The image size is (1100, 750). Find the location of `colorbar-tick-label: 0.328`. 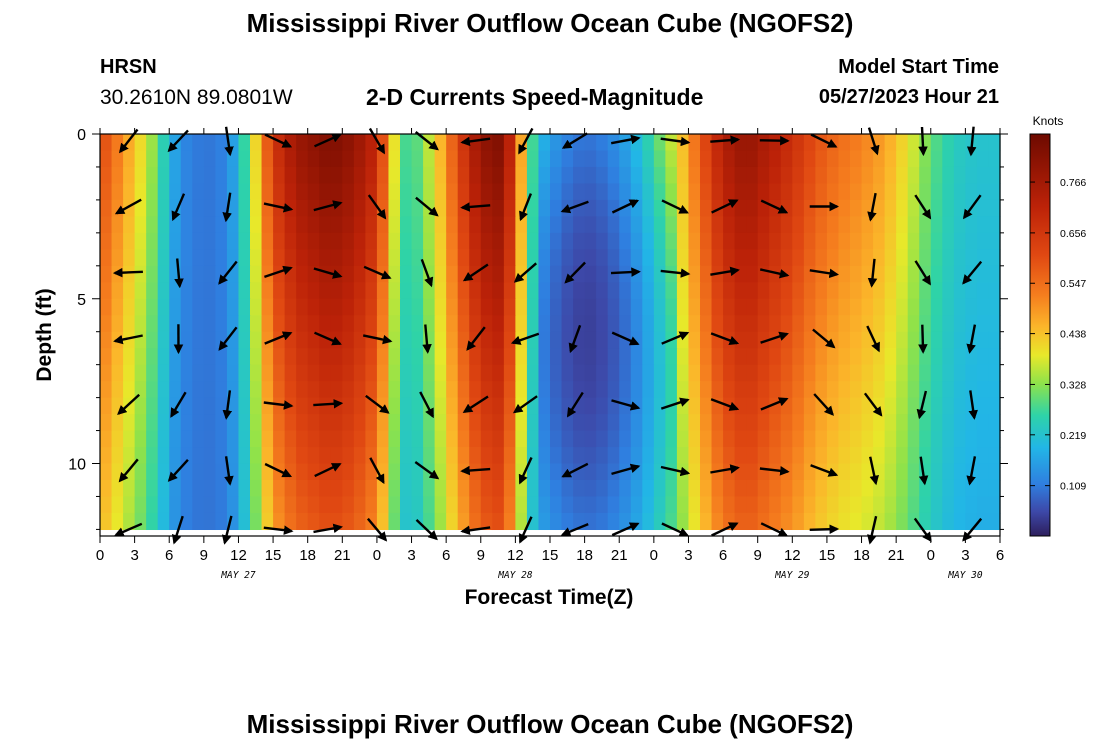

colorbar-tick-label: 0.328 is located at coordinates (1073, 385).